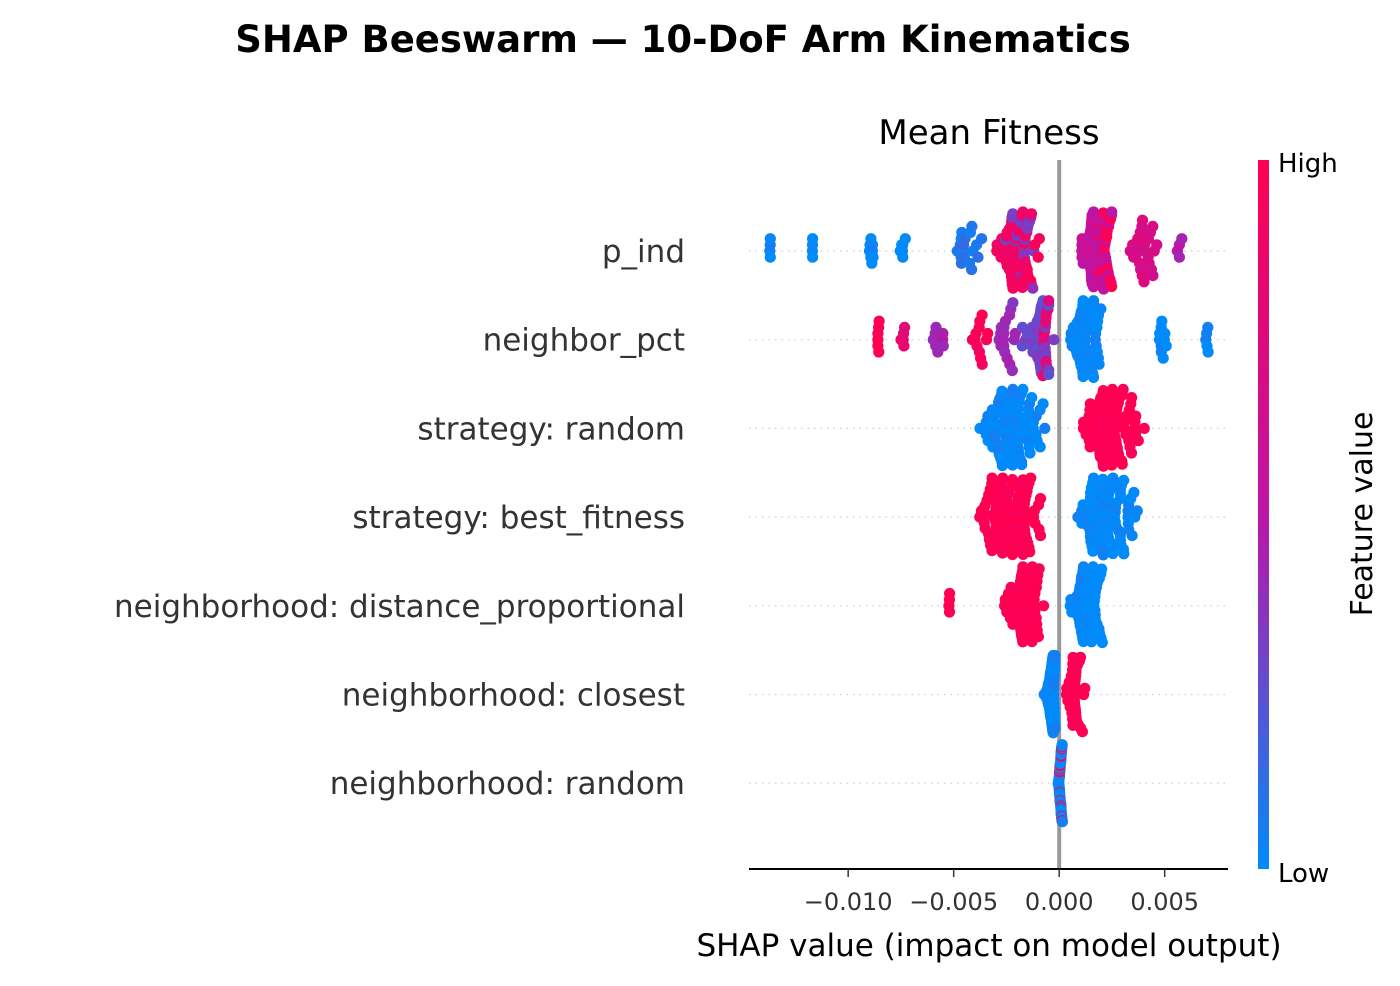 The width and height of the screenshot is (1400, 986). Describe the element at coordinates (1303, 874) in the screenshot. I see `colorbar-low-label: Low` at that location.